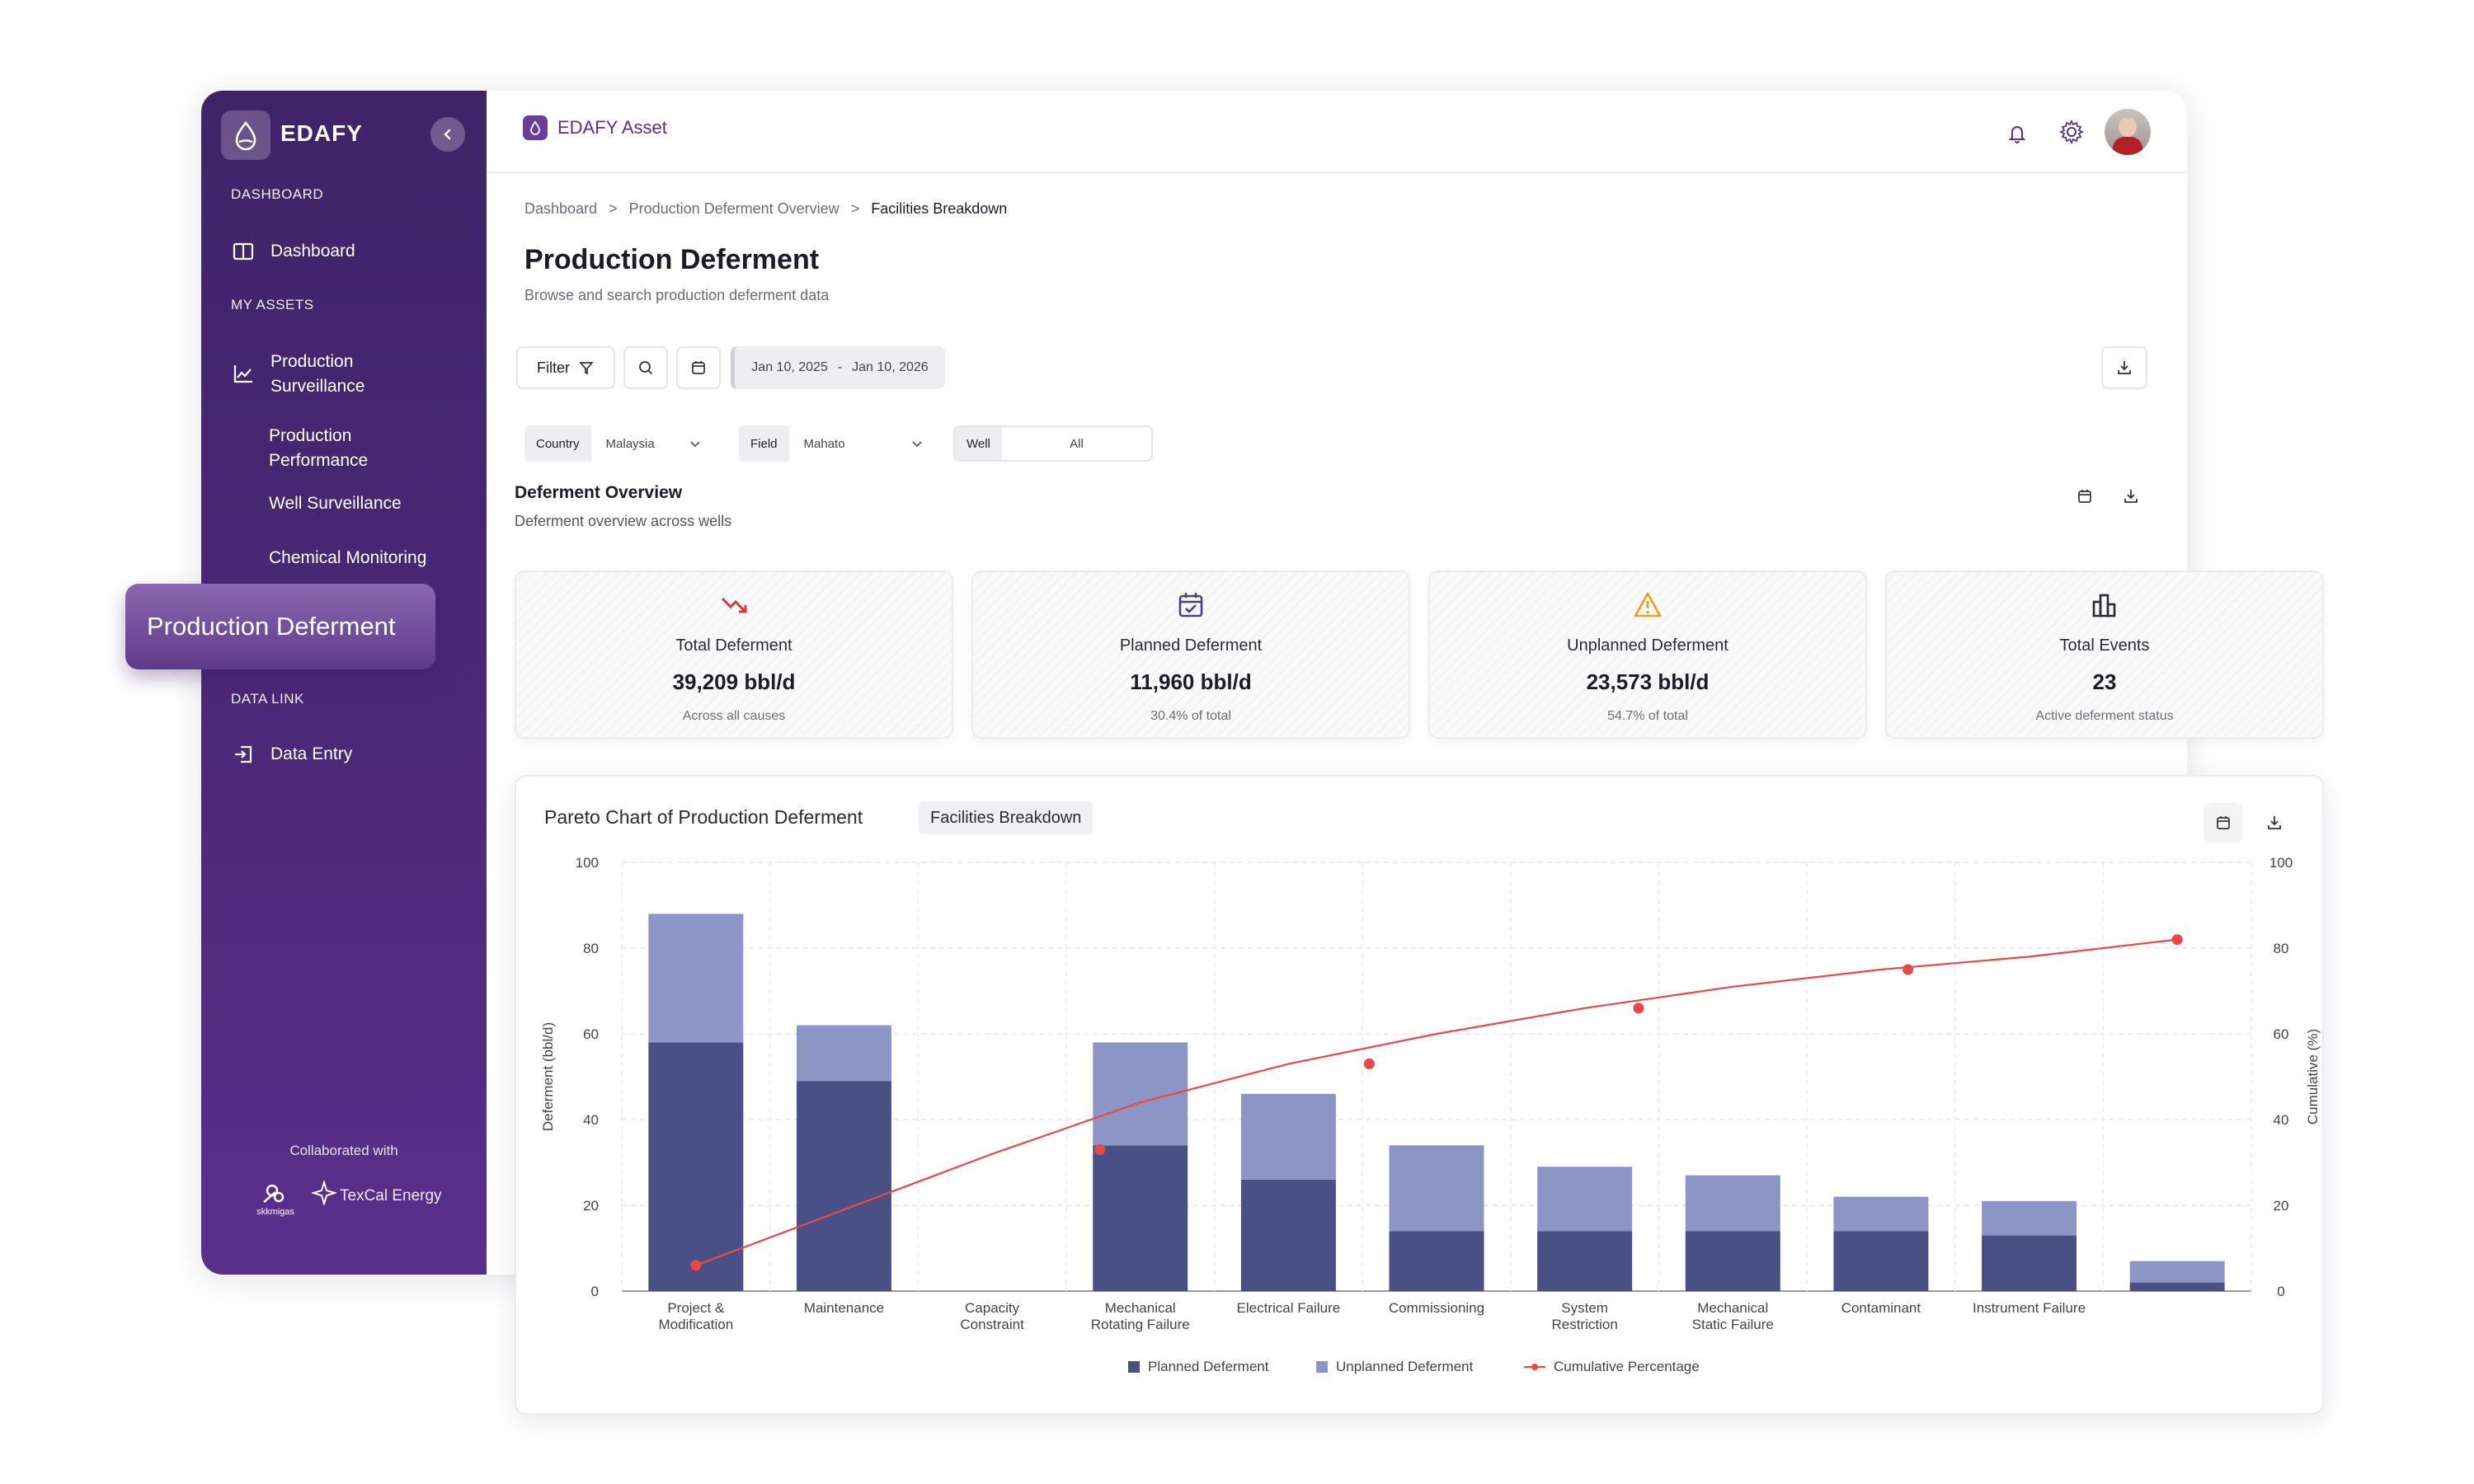 The width and height of the screenshot is (2474, 1484). I want to click on download-icon, so click(2274, 822).